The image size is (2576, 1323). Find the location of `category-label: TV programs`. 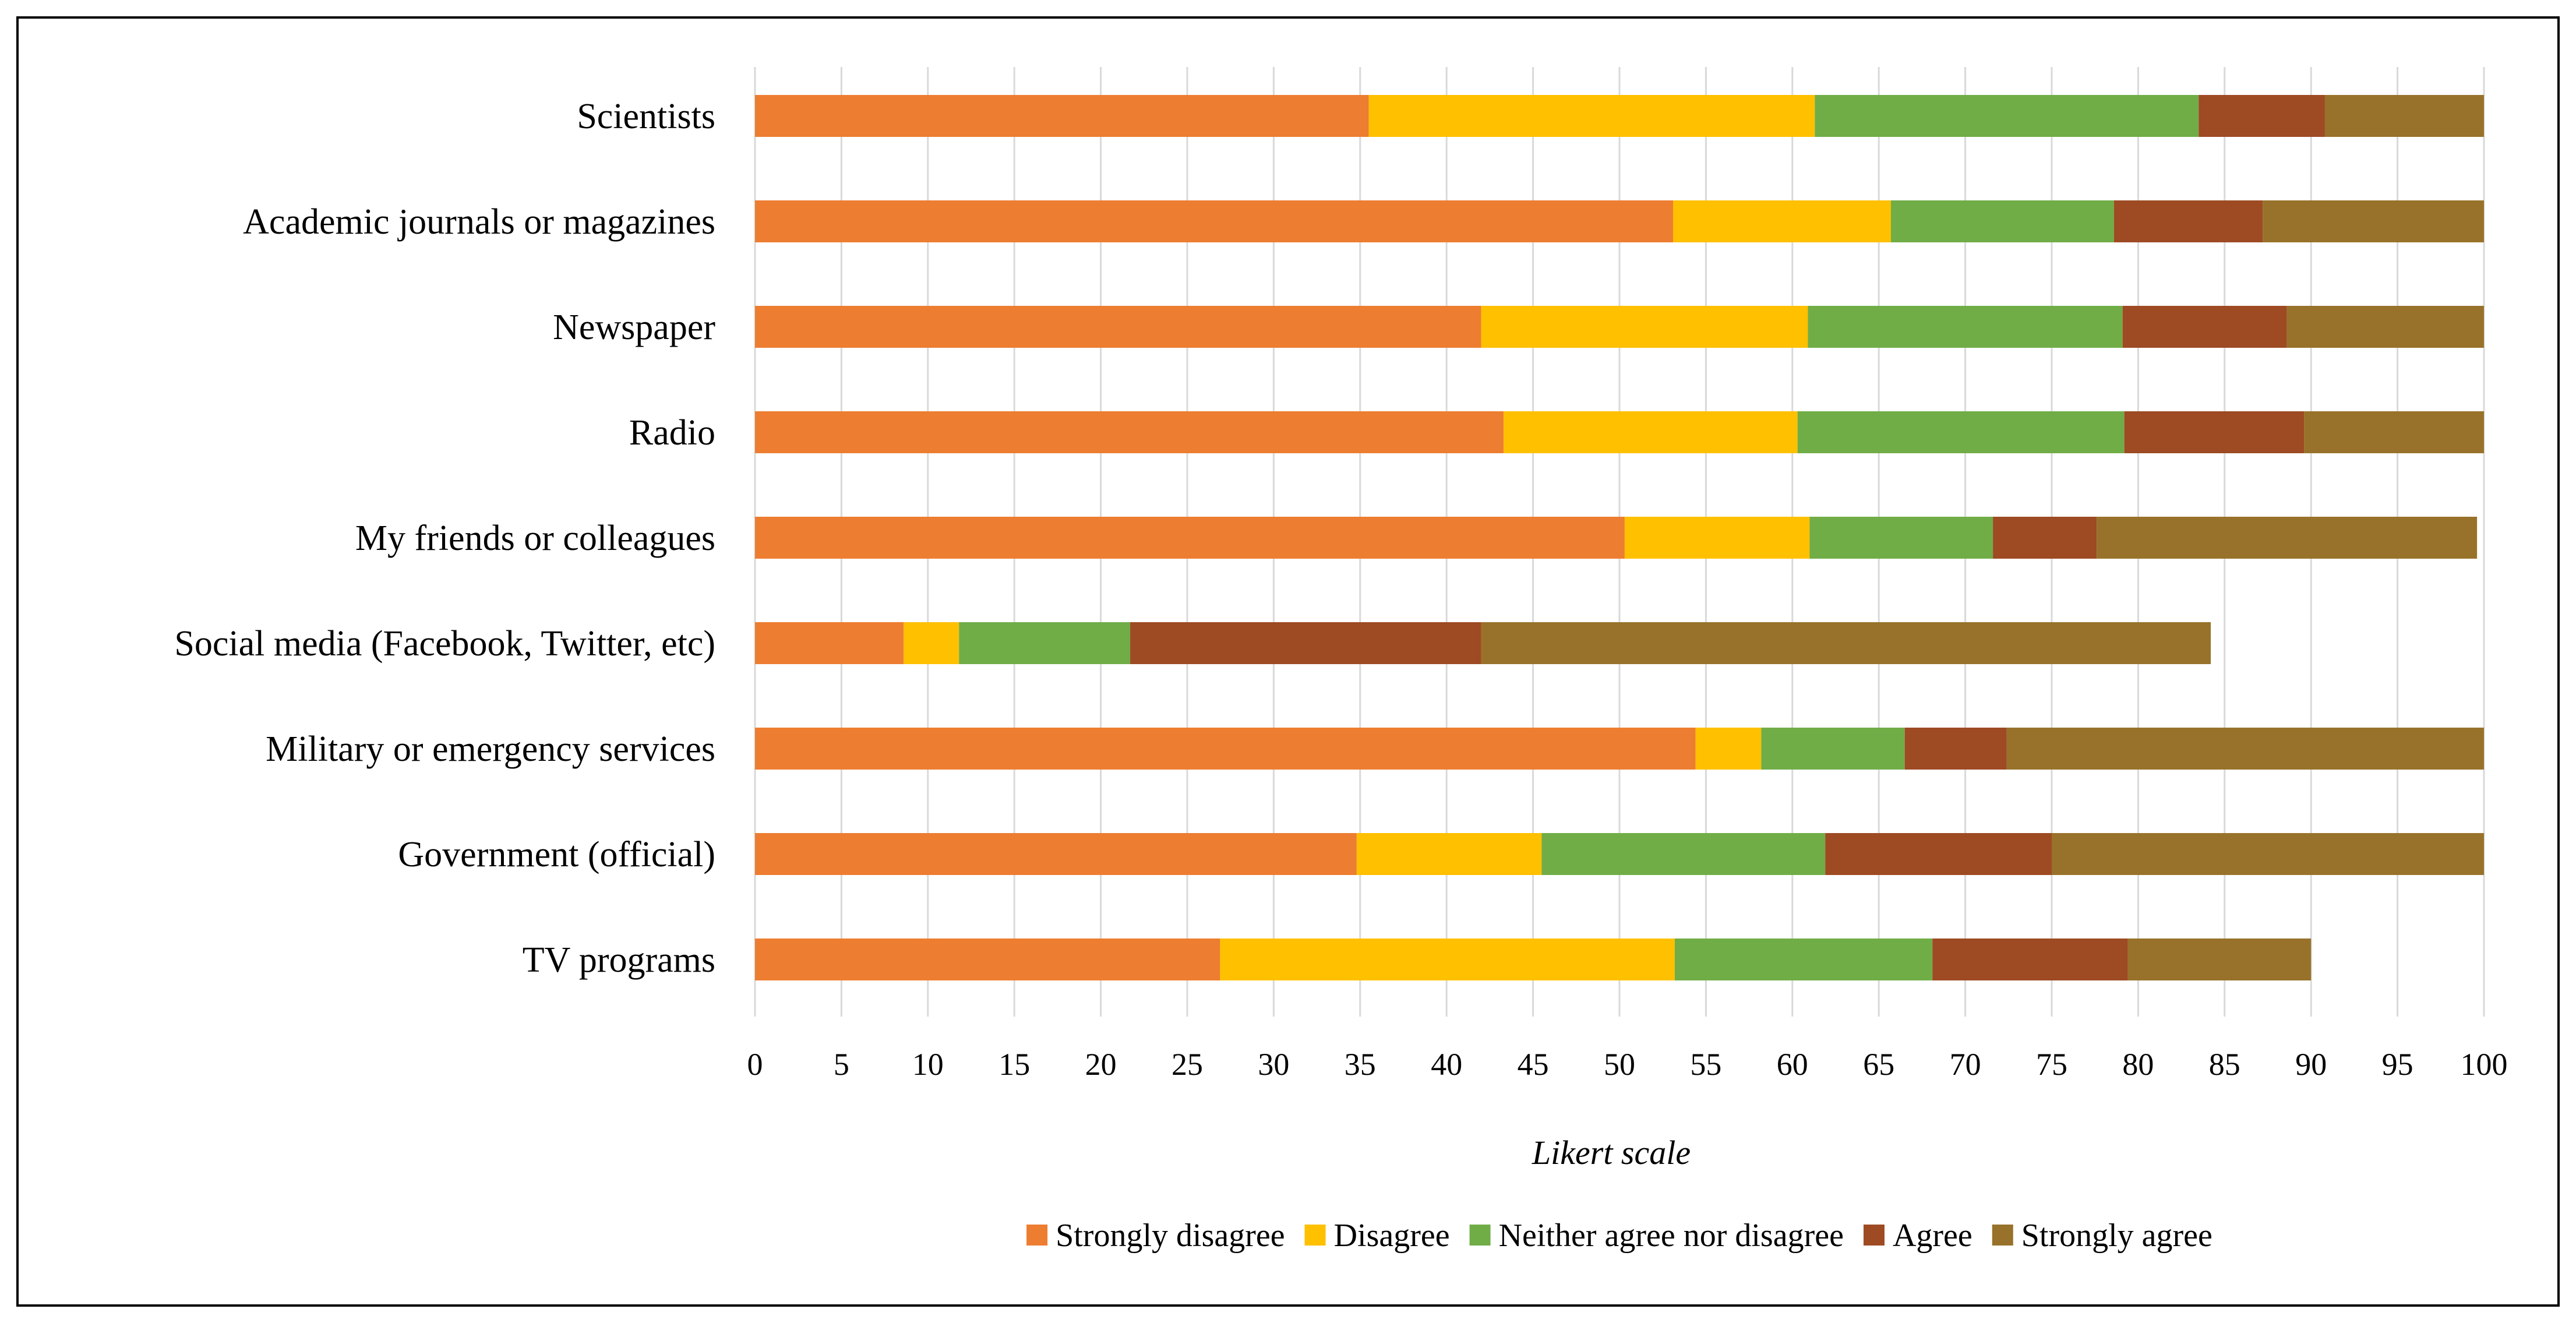

category-label: TV programs is located at coordinates (619, 960).